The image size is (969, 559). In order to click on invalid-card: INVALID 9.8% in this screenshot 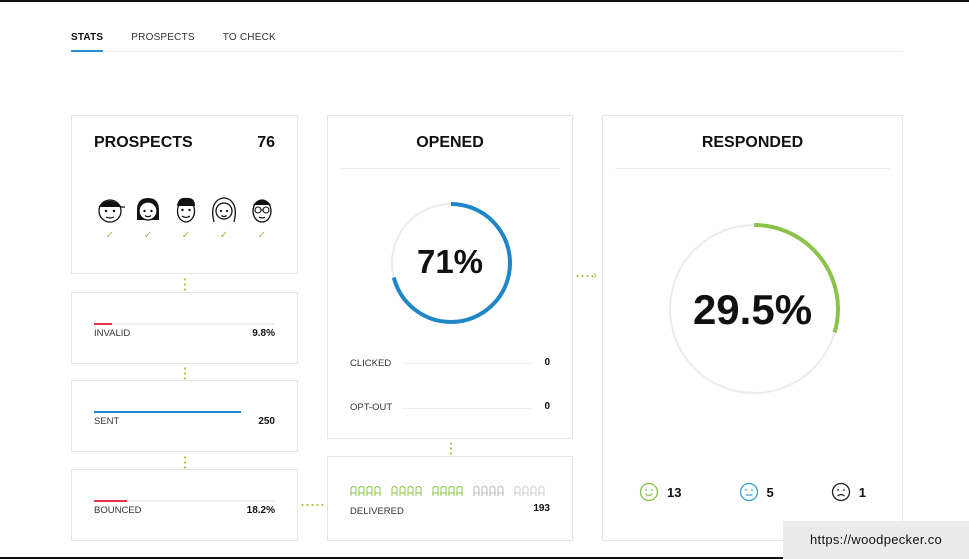, I will do `click(184, 328)`.